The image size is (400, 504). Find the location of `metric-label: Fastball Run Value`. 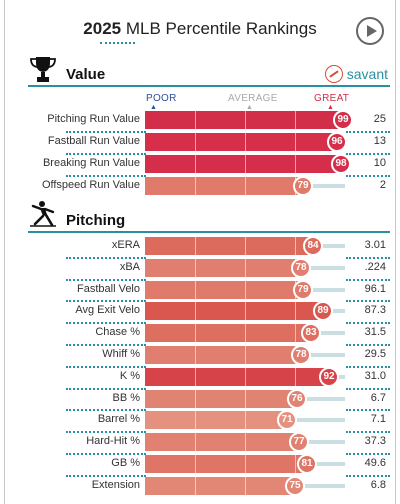

metric-label: Fastball Run Value is located at coordinates (93, 141).